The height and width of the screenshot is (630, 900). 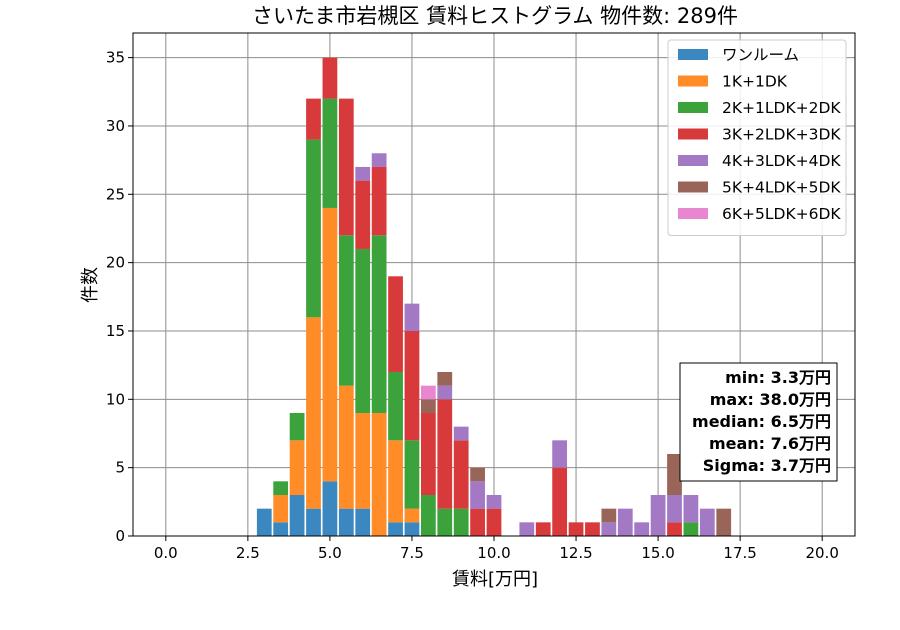 I want to click on stats-line: mean: 7.6万円, so click(x=770, y=443).